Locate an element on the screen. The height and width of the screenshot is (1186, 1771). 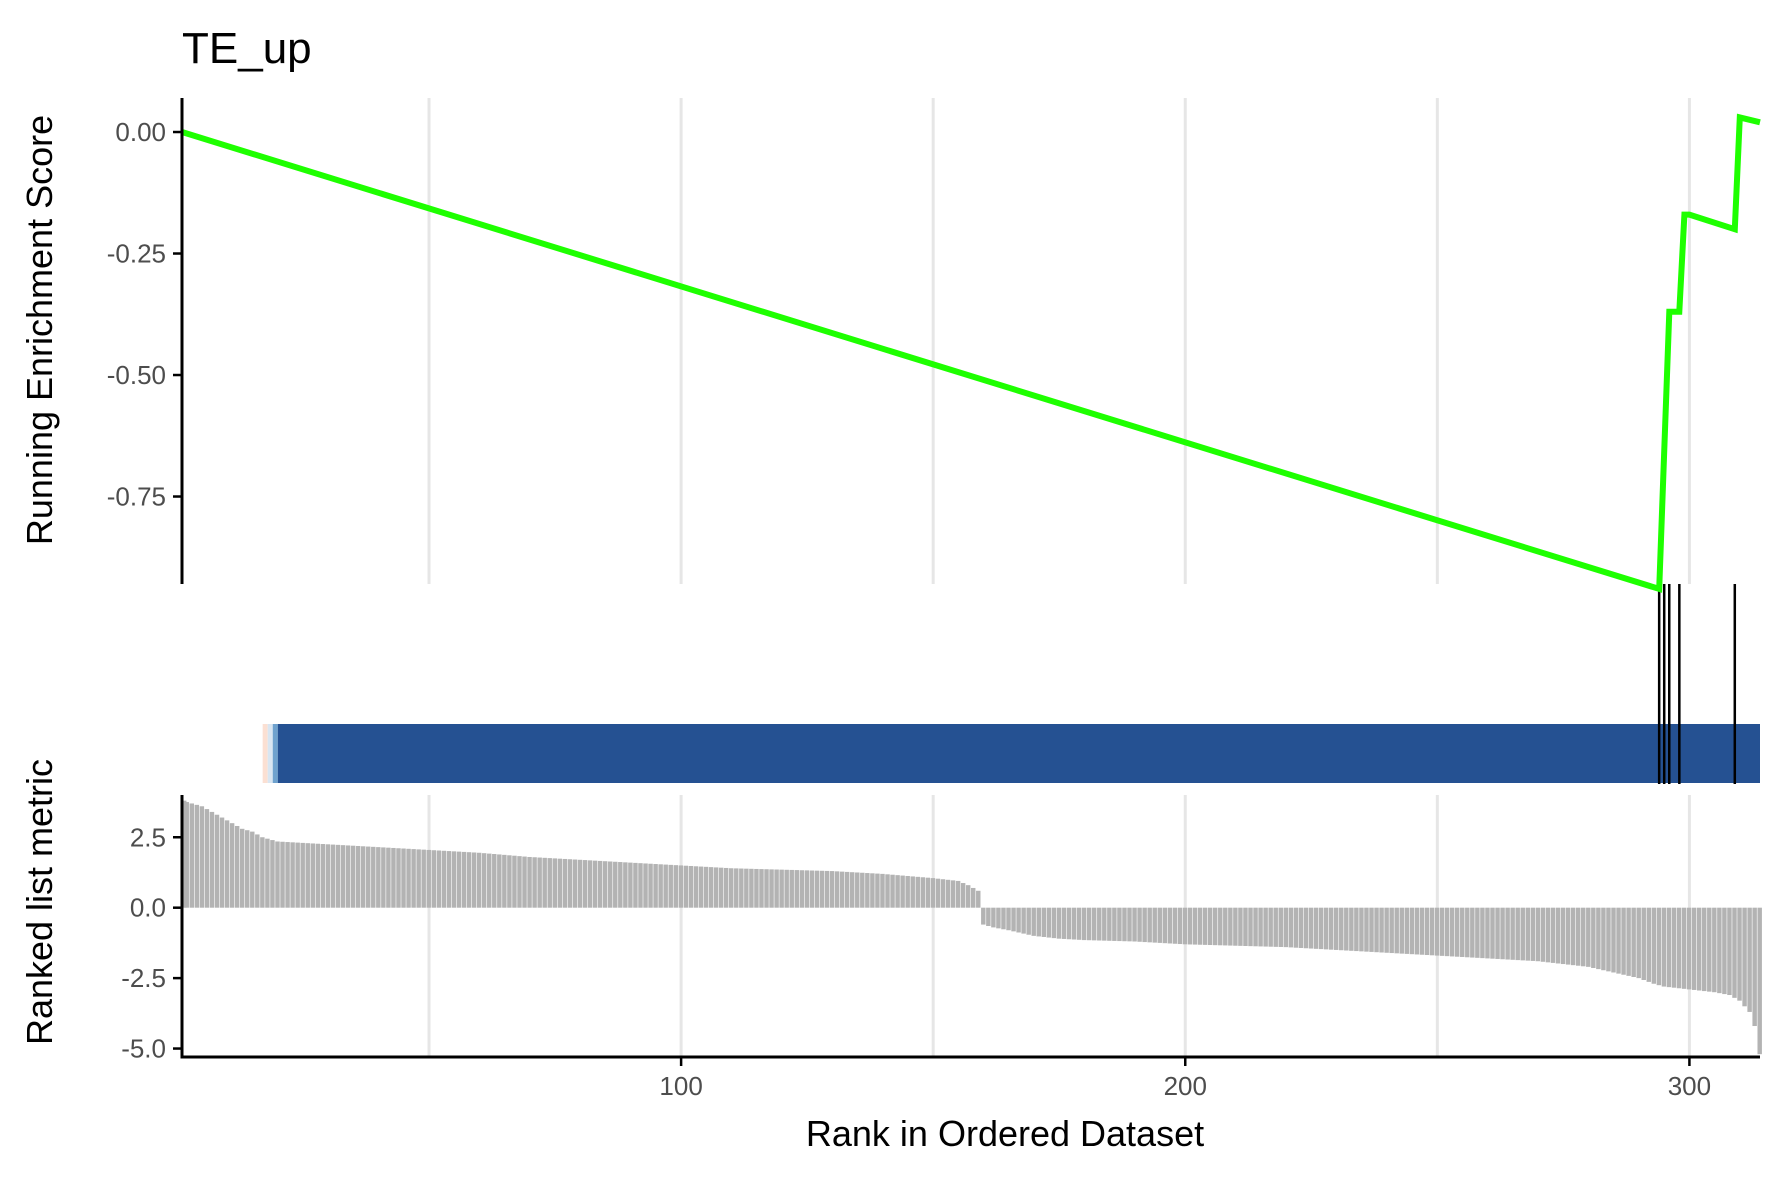
es-y-tick-label-2: -0.50 is located at coordinates (136, 375).